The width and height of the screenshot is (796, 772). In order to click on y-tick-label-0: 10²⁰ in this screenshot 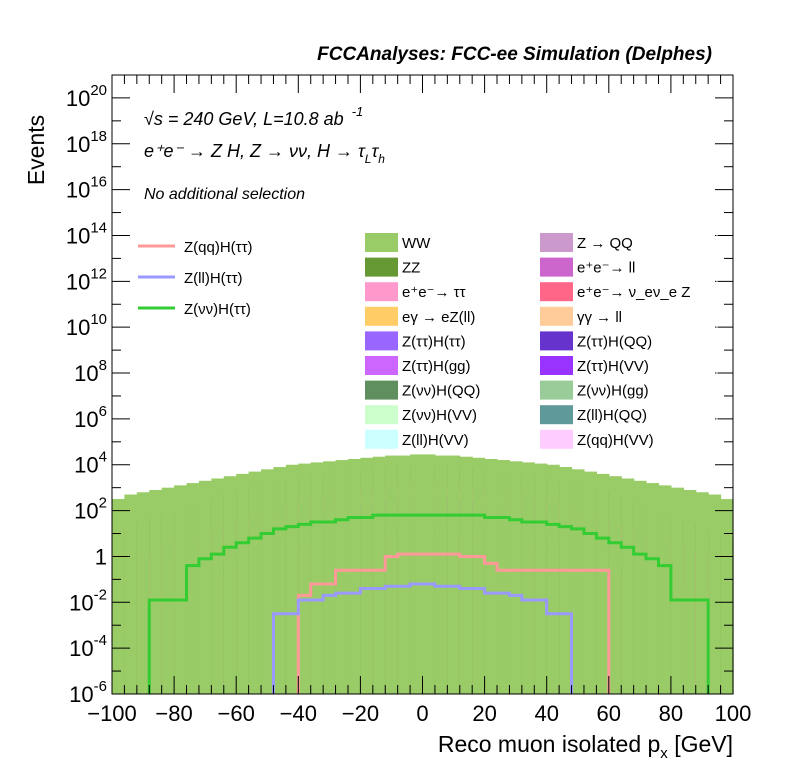, I will do `click(86, 96)`.